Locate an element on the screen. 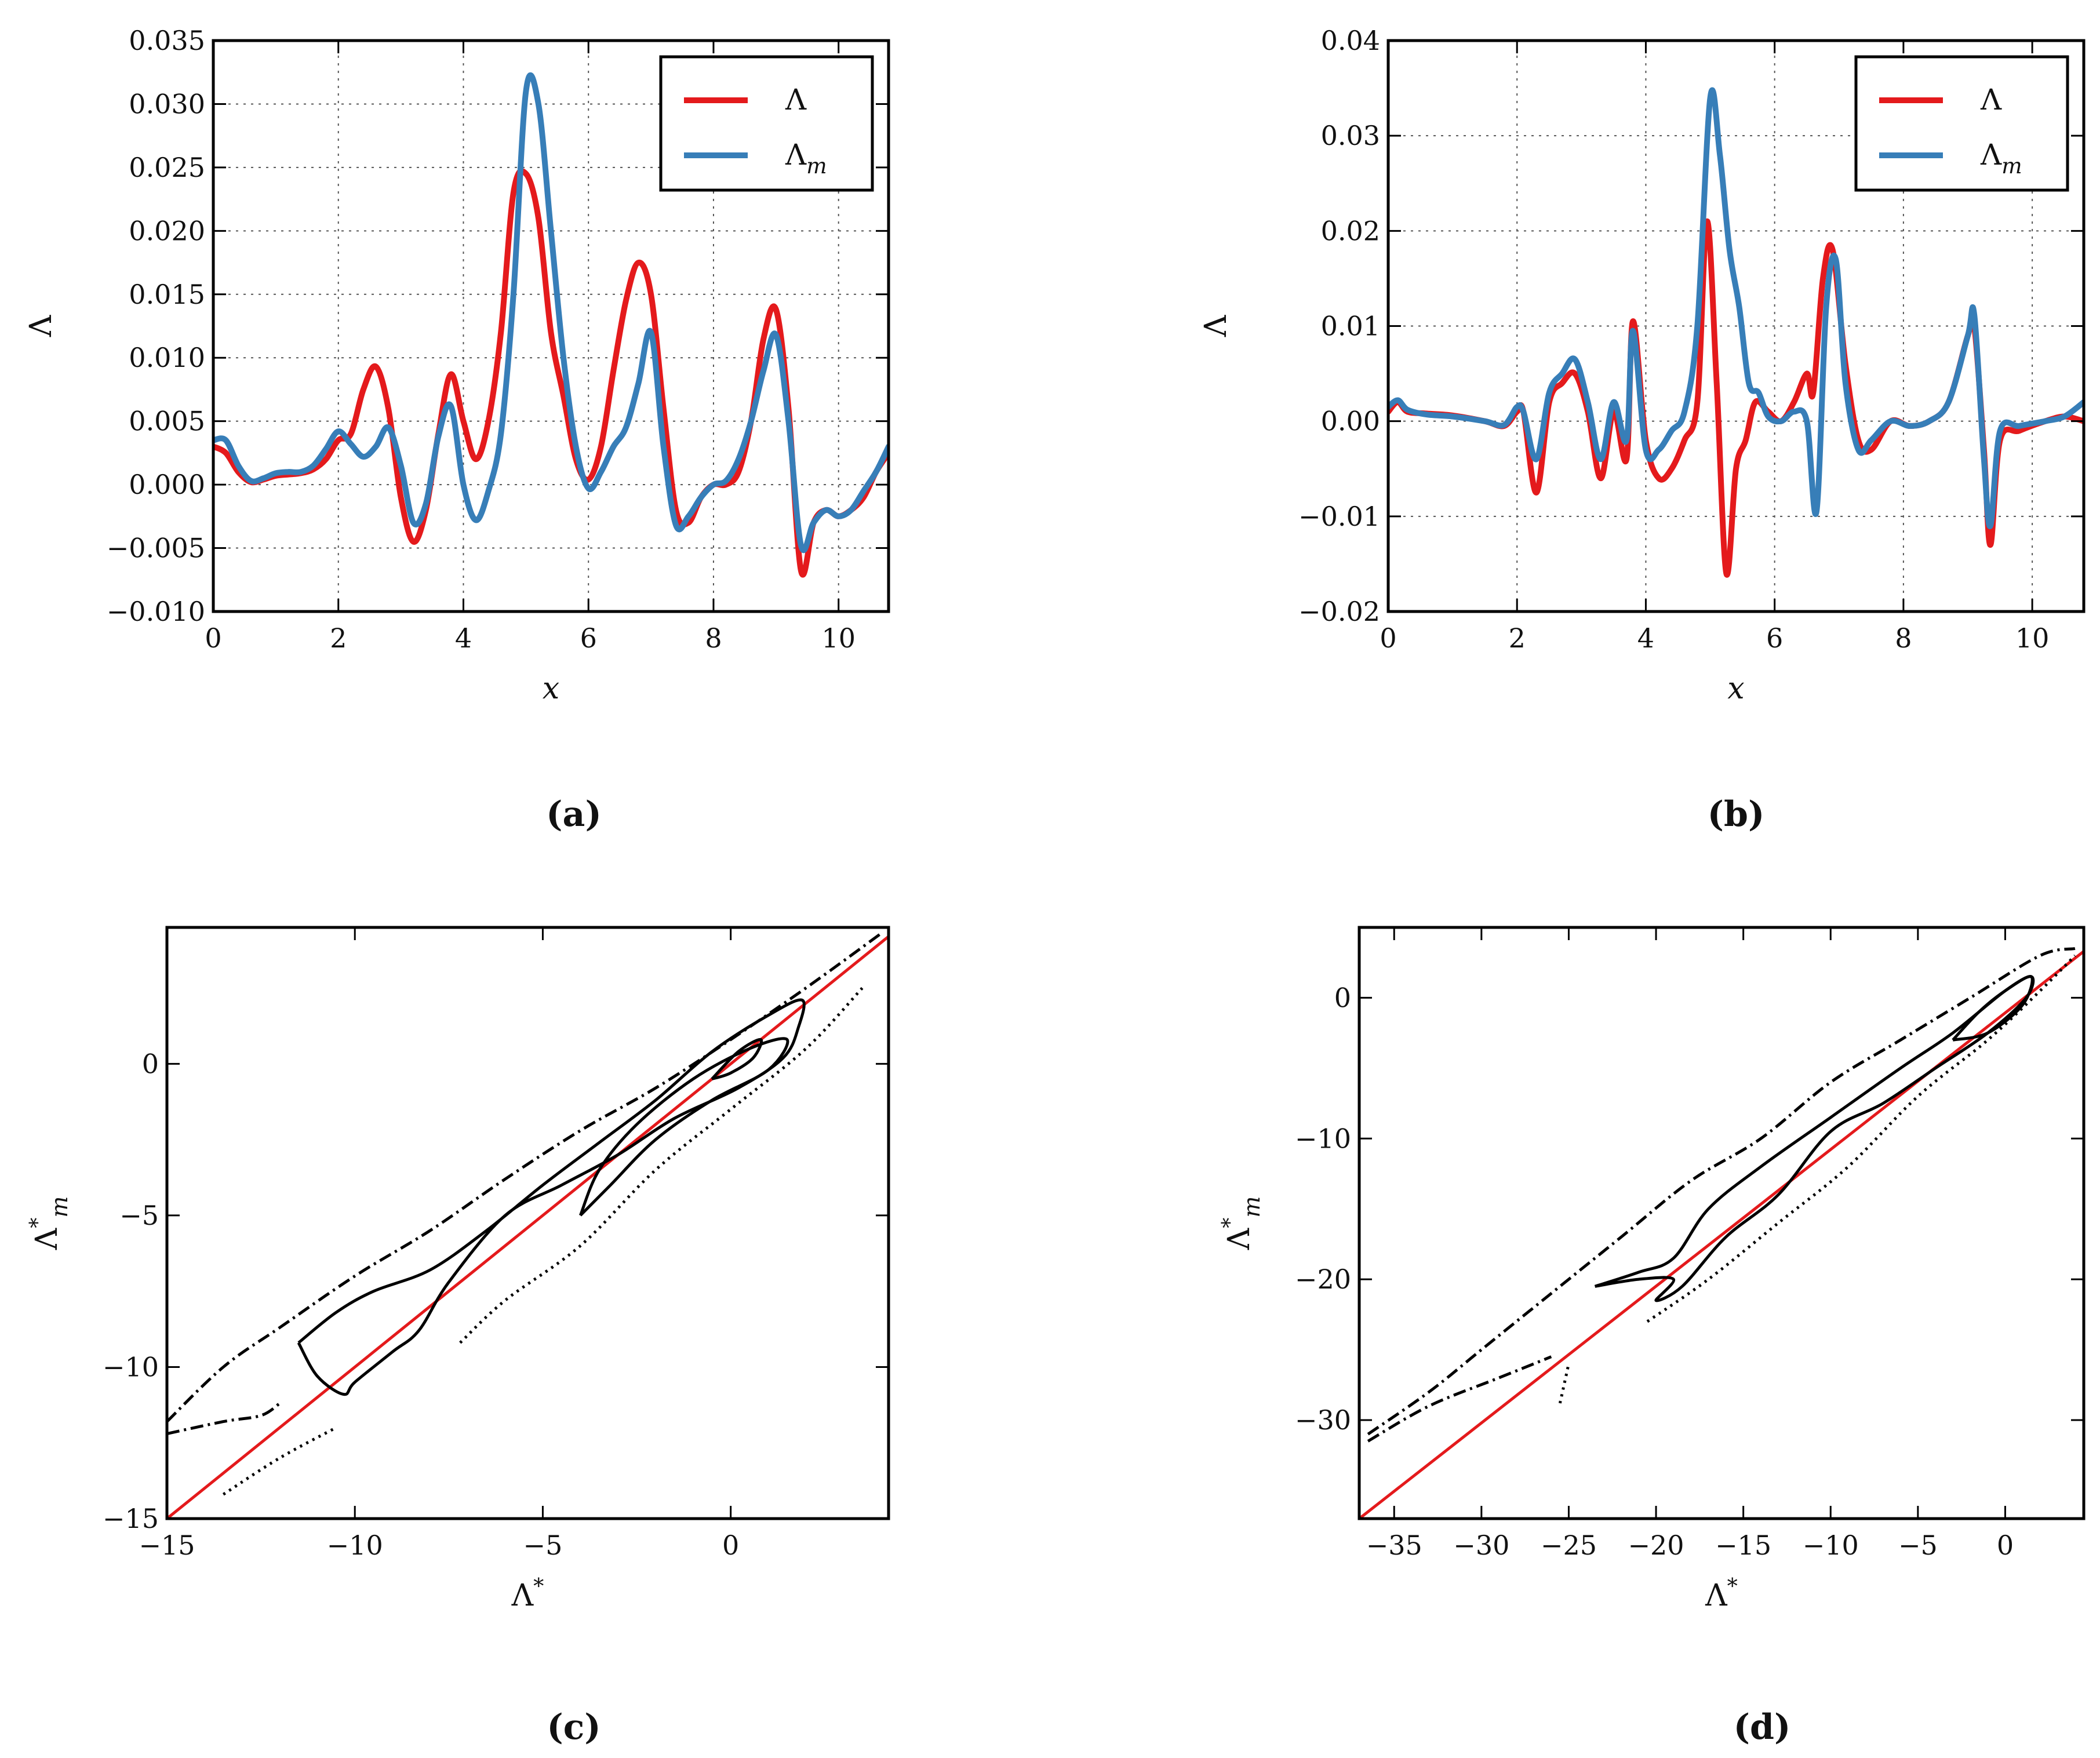  y-tick-label: −0.01 is located at coordinates (1339, 516).